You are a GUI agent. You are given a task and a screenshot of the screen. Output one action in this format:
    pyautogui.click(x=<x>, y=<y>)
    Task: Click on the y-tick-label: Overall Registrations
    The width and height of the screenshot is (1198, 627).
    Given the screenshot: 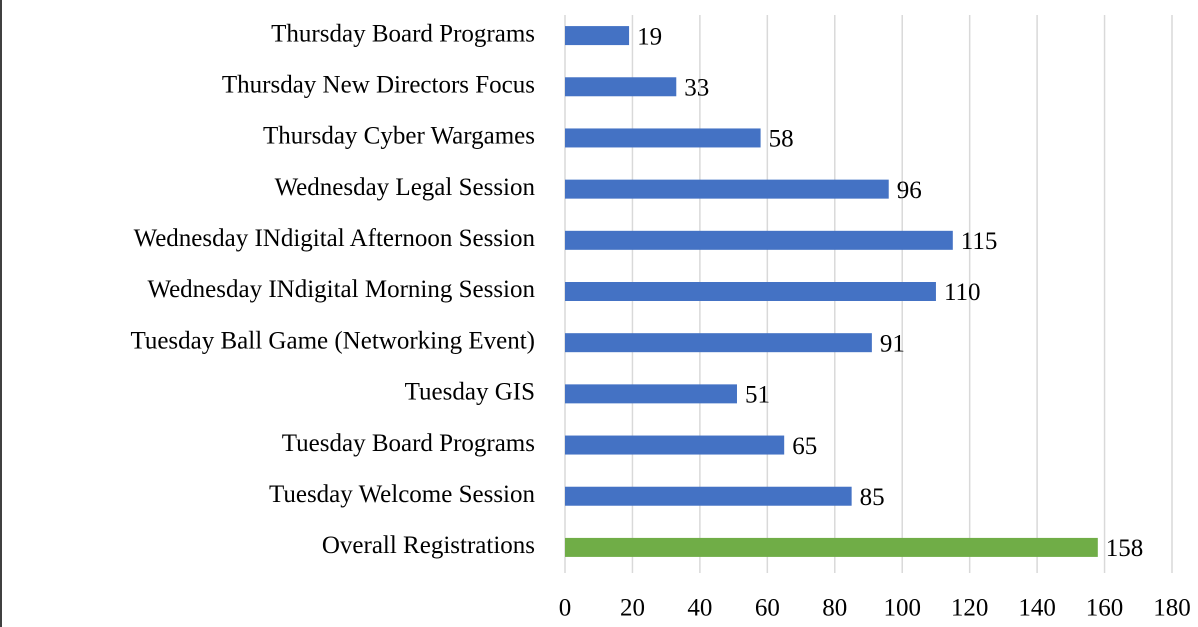 What is the action you would take?
    pyautogui.click(x=428, y=545)
    